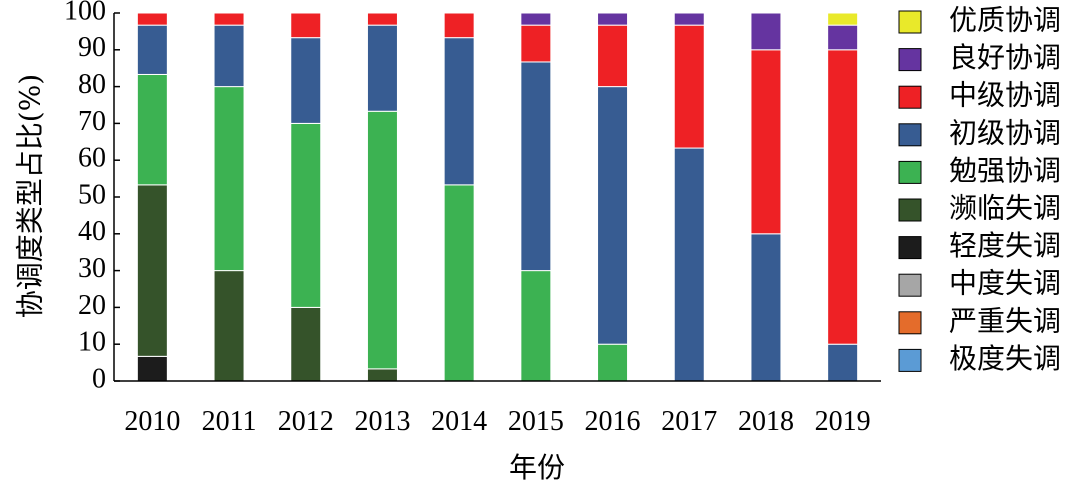  Describe the element at coordinates (1005, 320) in the screenshot. I see `legend-label: 严重失调` at that location.